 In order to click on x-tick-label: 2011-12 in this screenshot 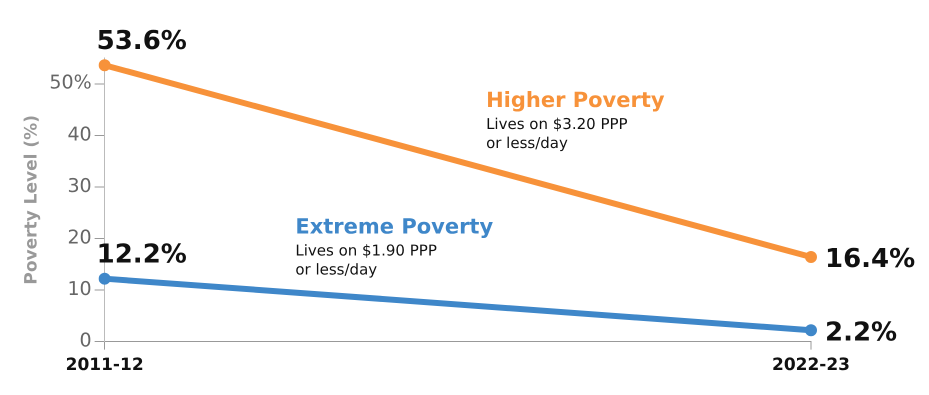, I will do `click(105, 365)`.